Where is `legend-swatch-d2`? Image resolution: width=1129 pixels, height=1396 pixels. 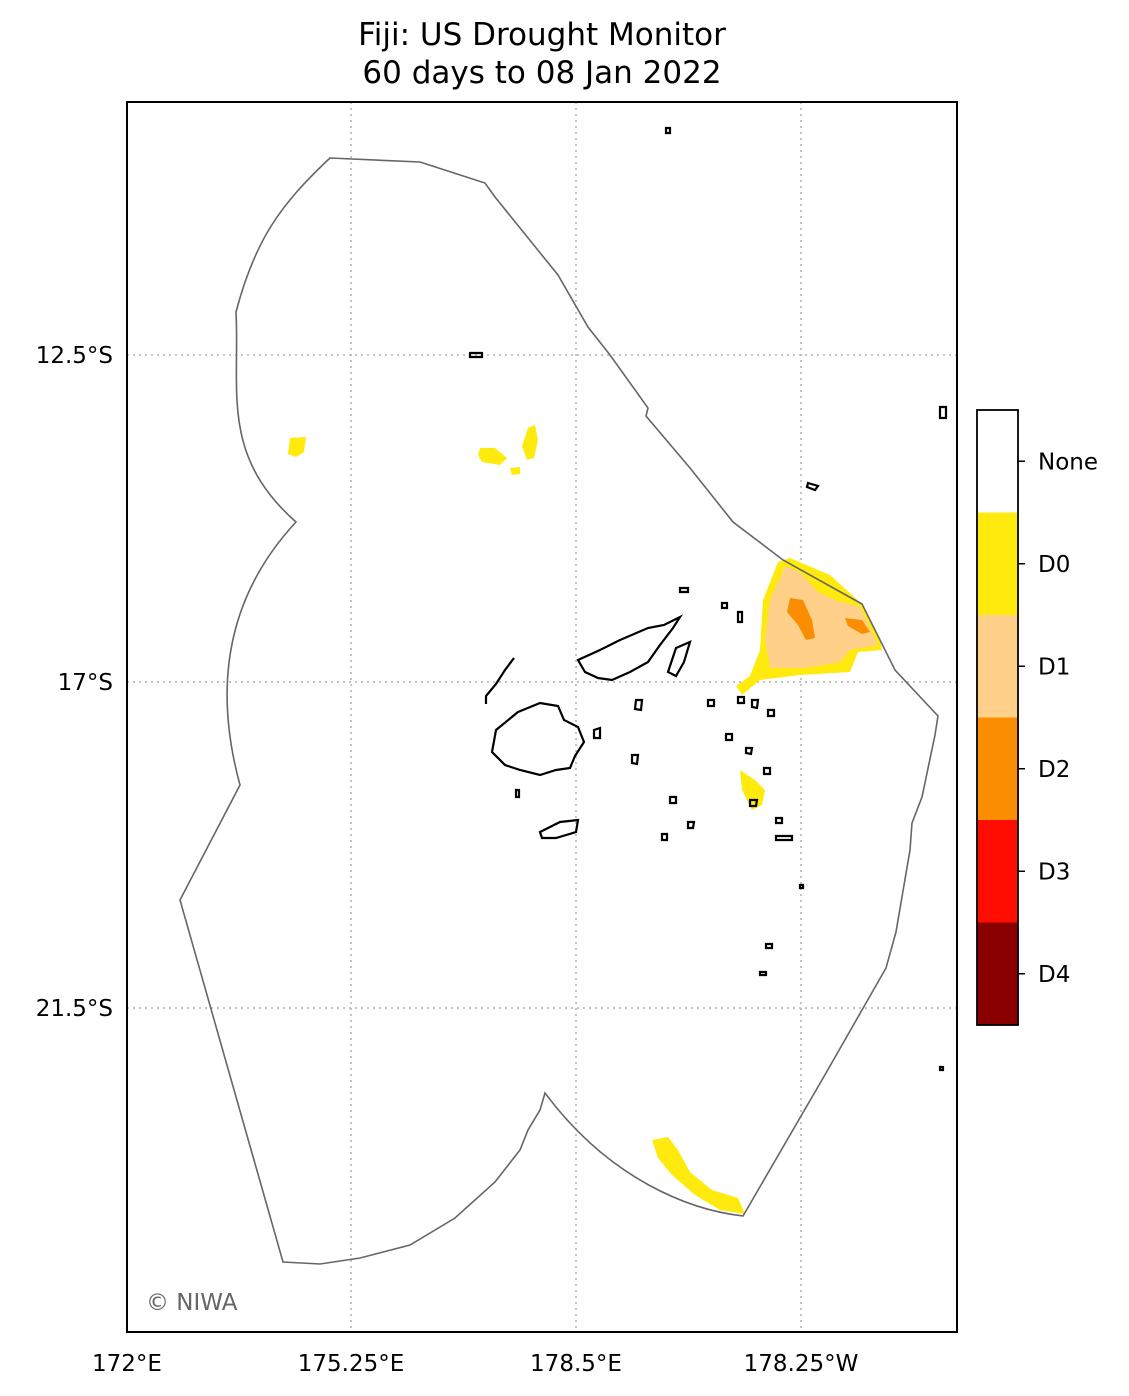 legend-swatch-d2 is located at coordinates (997, 768).